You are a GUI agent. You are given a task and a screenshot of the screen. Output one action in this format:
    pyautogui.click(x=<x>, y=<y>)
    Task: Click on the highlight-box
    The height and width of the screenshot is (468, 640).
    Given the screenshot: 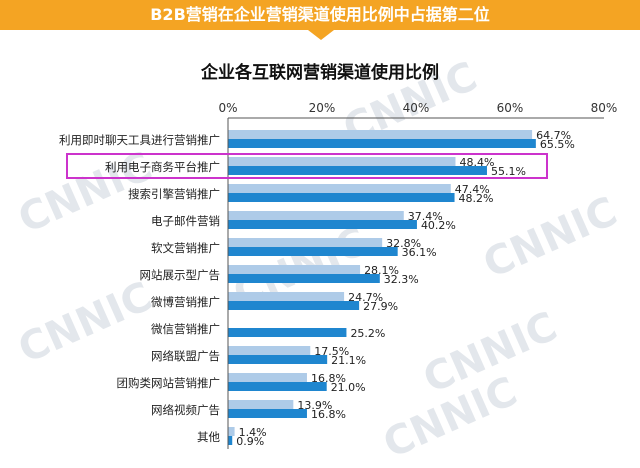 What is the action you would take?
    pyautogui.click(x=307, y=166)
    